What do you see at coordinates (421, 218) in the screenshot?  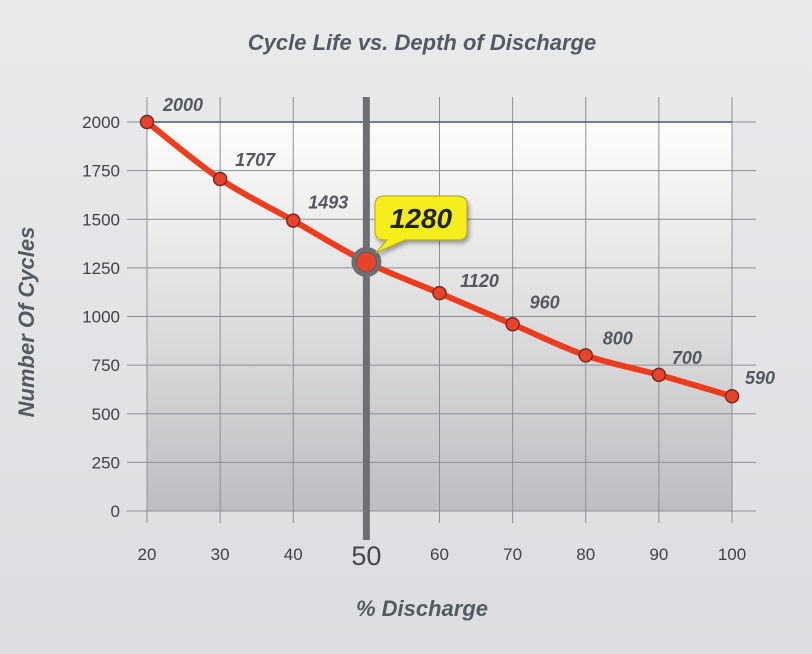 I see `callout-label: 1280` at bounding box center [421, 218].